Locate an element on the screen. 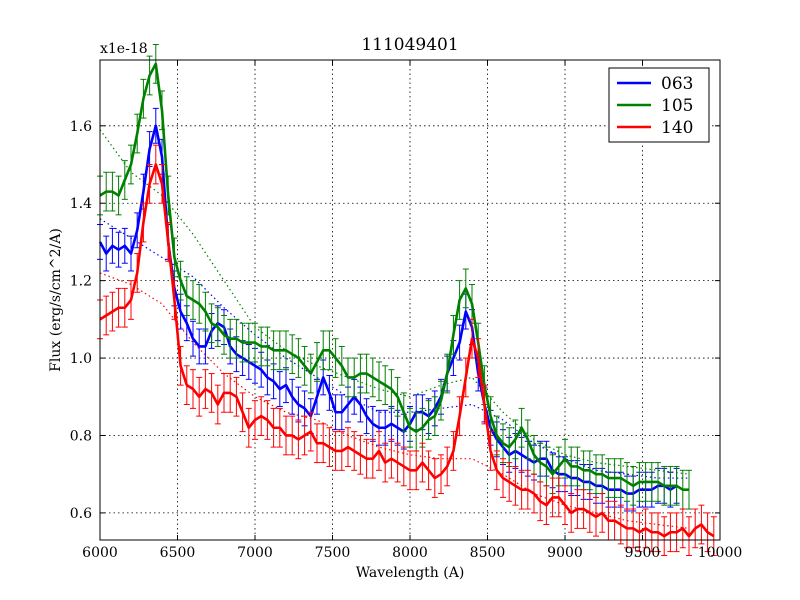  chart-title: 111049401 is located at coordinates (409, 45).